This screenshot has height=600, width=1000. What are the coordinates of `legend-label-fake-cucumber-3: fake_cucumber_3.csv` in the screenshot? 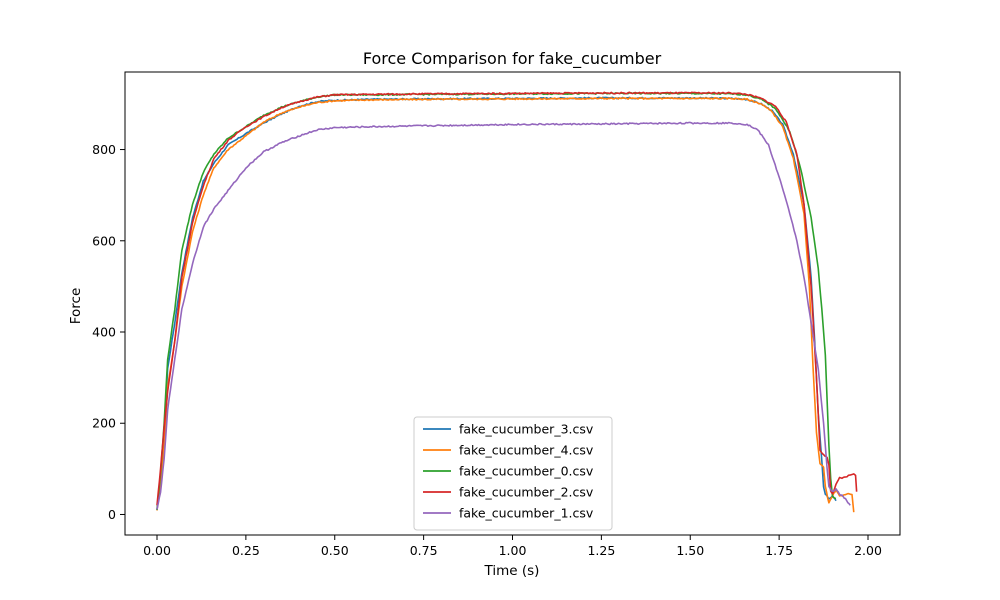 It's located at (526, 429).